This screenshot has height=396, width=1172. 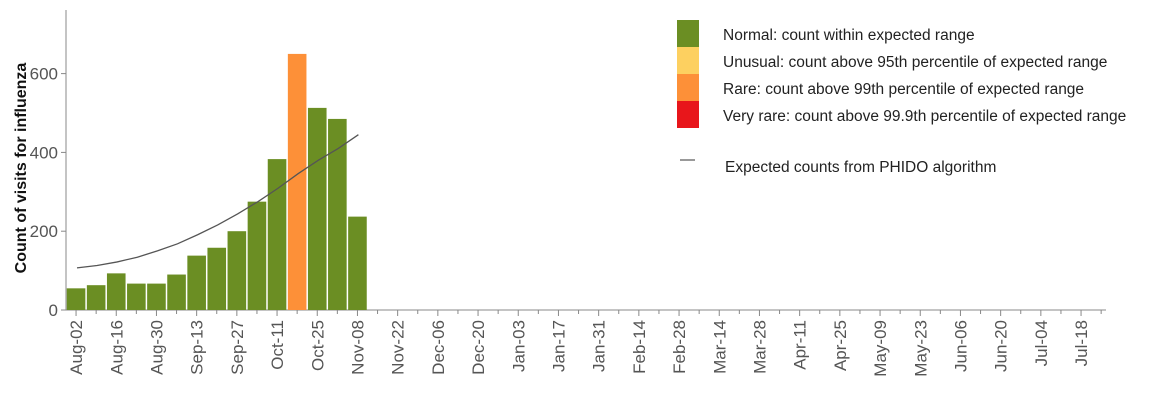 What do you see at coordinates (759, 347) in the screenshot?
I see `x-tick-label: Mar-28` at bounding box center [759, 347].